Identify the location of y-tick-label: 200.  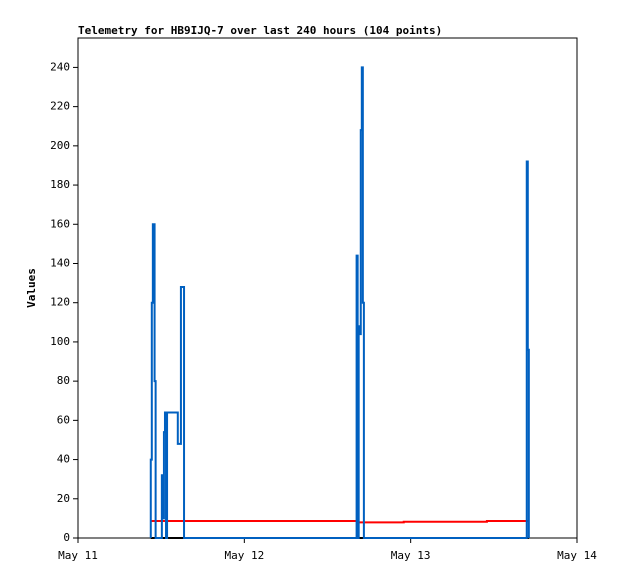
(60, 145).